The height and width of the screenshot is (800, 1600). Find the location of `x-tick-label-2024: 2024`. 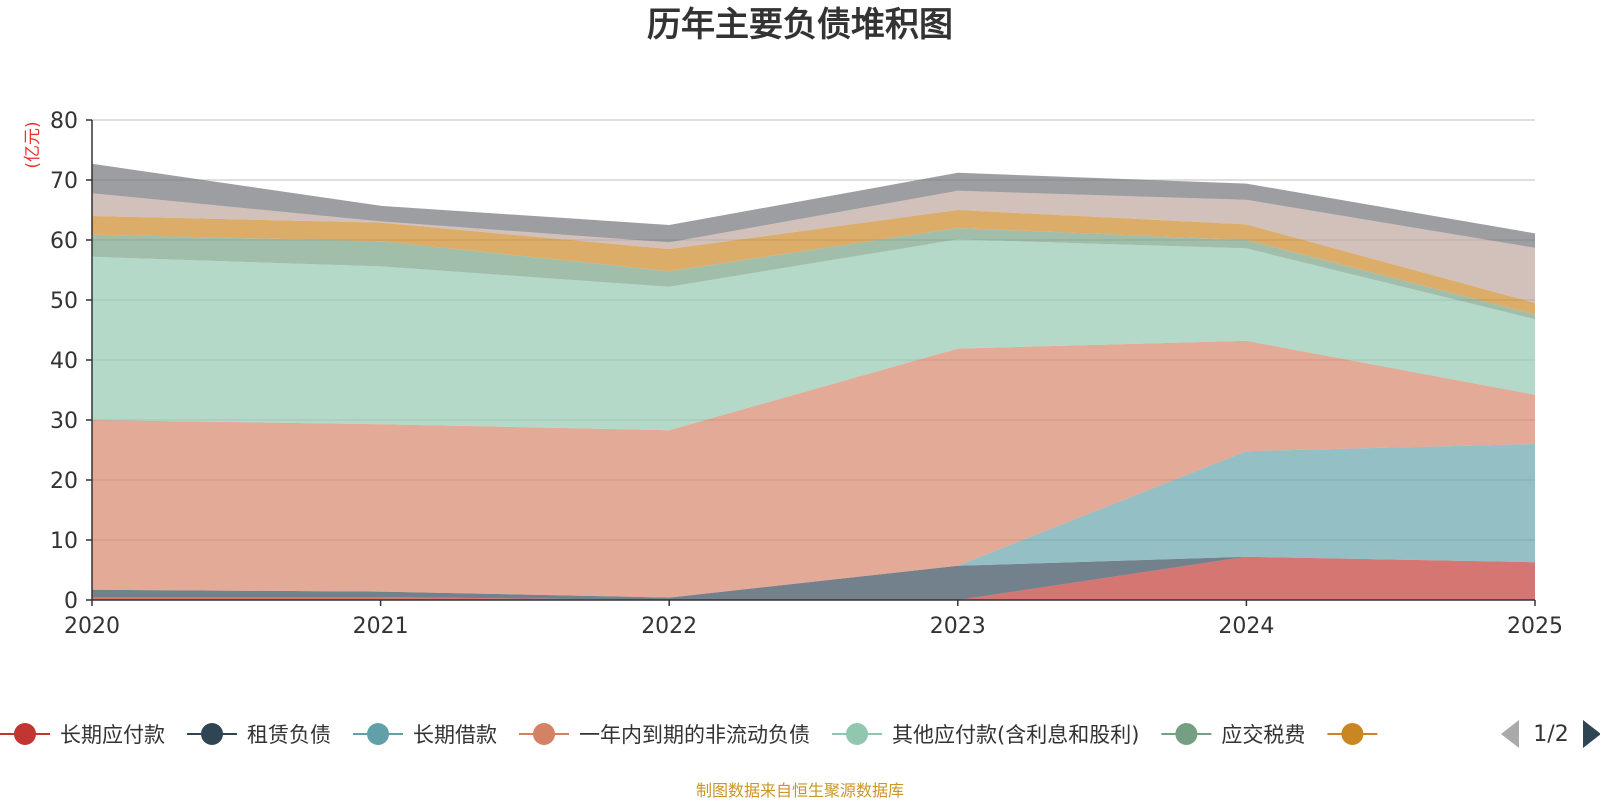

x-tick-label-2024: 2024 is located at coordinates (1246, 626).